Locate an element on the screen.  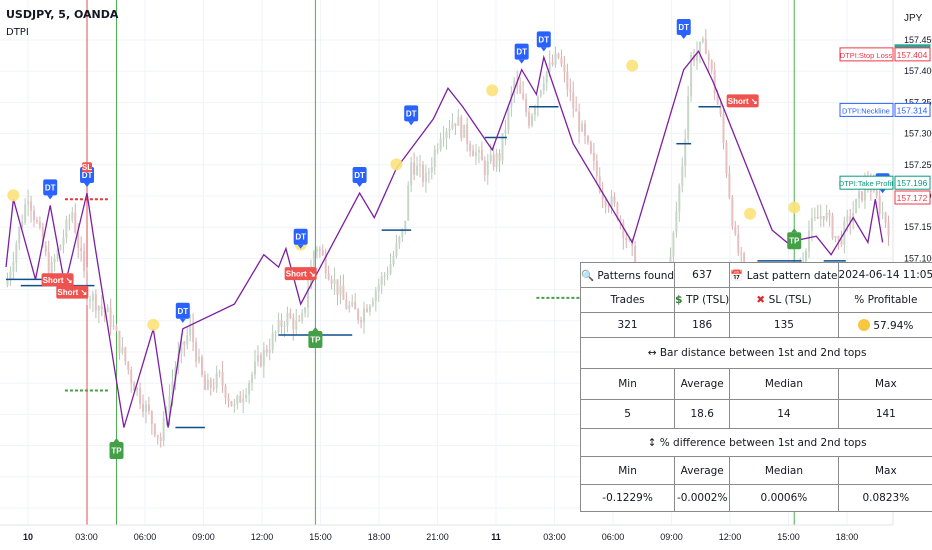
currency-label: JPY is located at coordinates (913, 18).